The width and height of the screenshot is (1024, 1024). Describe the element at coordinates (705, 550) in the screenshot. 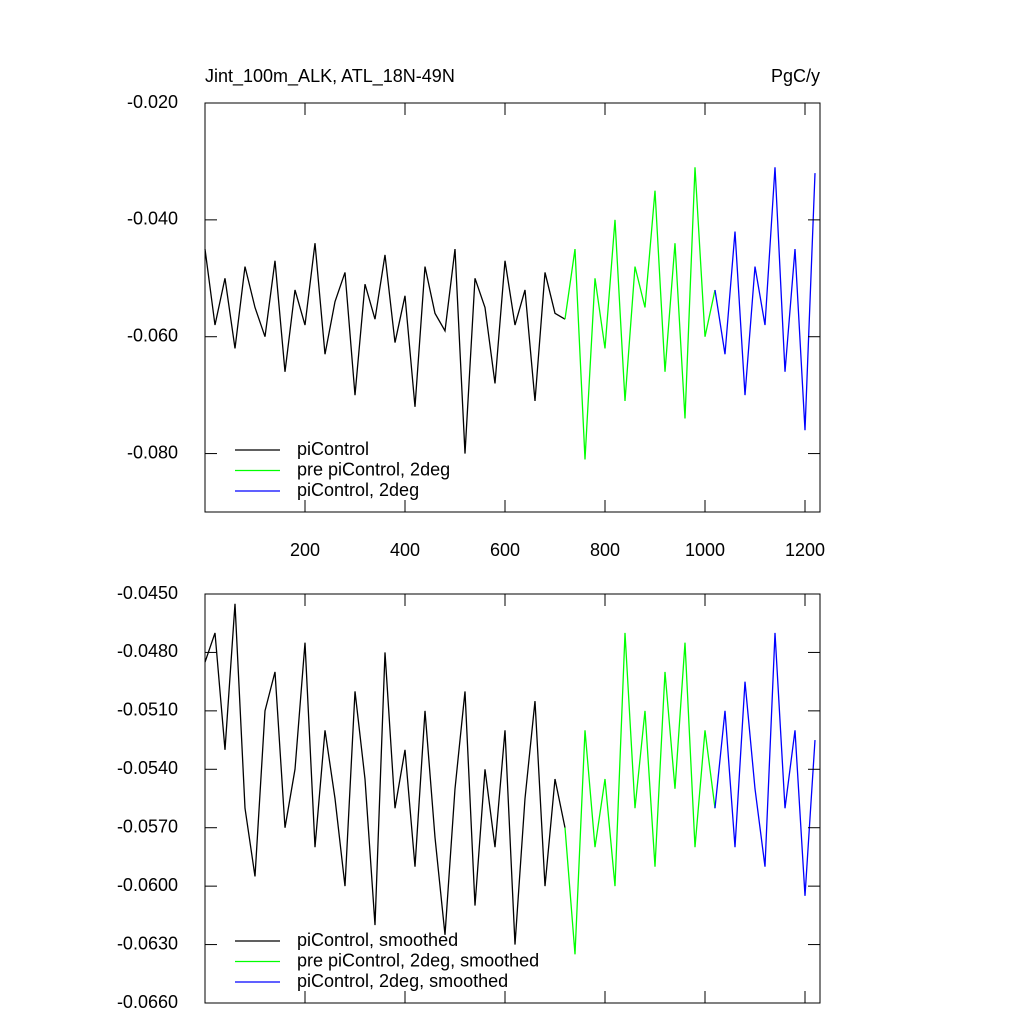

I see `x-tick-label: 1000` at that location.